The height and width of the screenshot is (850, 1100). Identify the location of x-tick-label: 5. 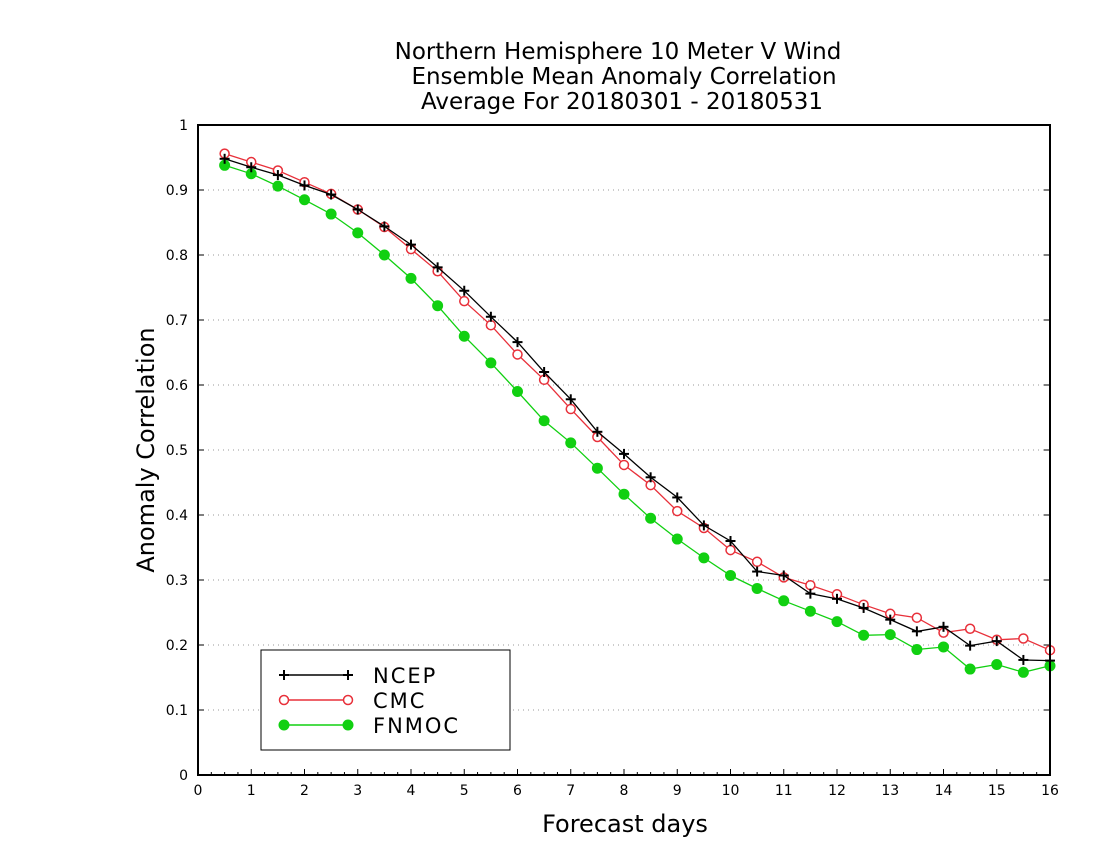
(464, 791).